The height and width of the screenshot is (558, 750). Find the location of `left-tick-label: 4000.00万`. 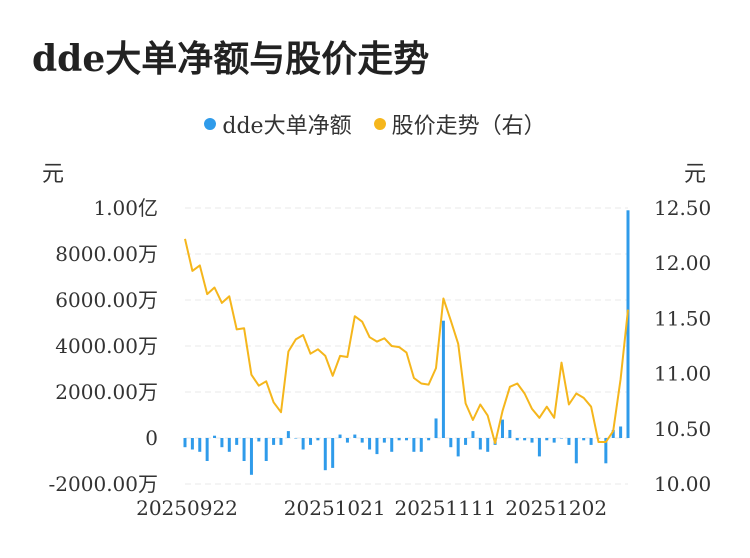

left-tick-label: 4000.00万 is located at coordinates (106, 346).